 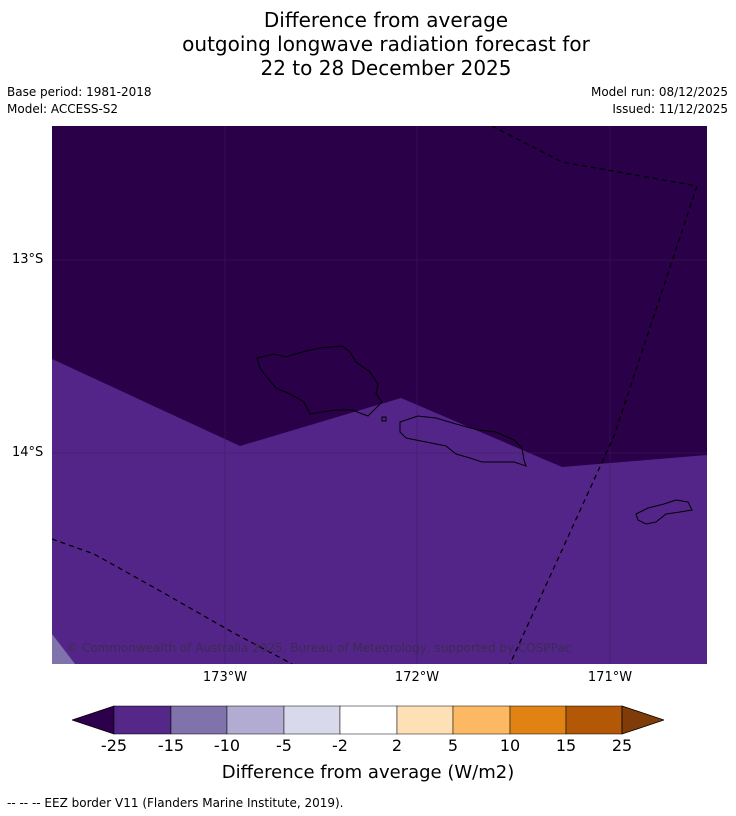 What do you see at coordinates (397, 745) in the screenshot?
I see `colorbar-tick: 2` at bounding box center [397, 745].